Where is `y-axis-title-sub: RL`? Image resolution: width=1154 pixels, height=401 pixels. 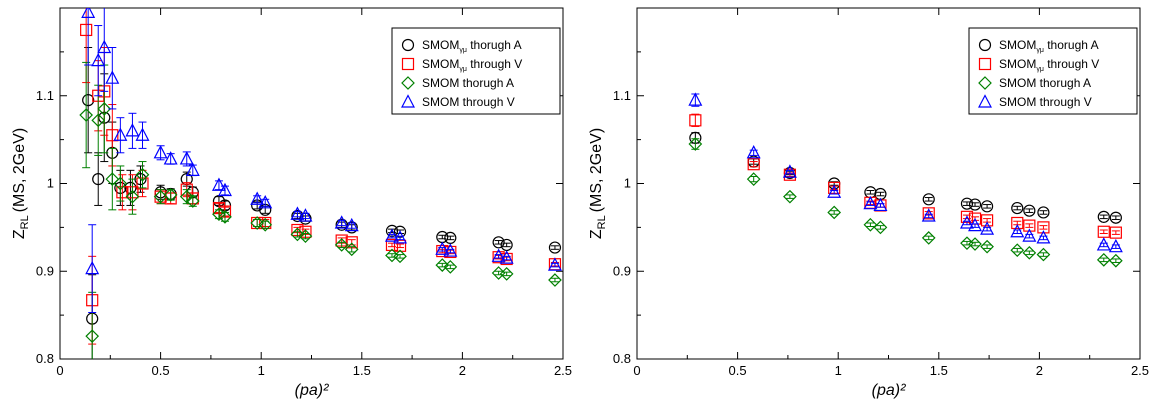 y-axis-title-sub: RL is located at coordinates (602, 222).